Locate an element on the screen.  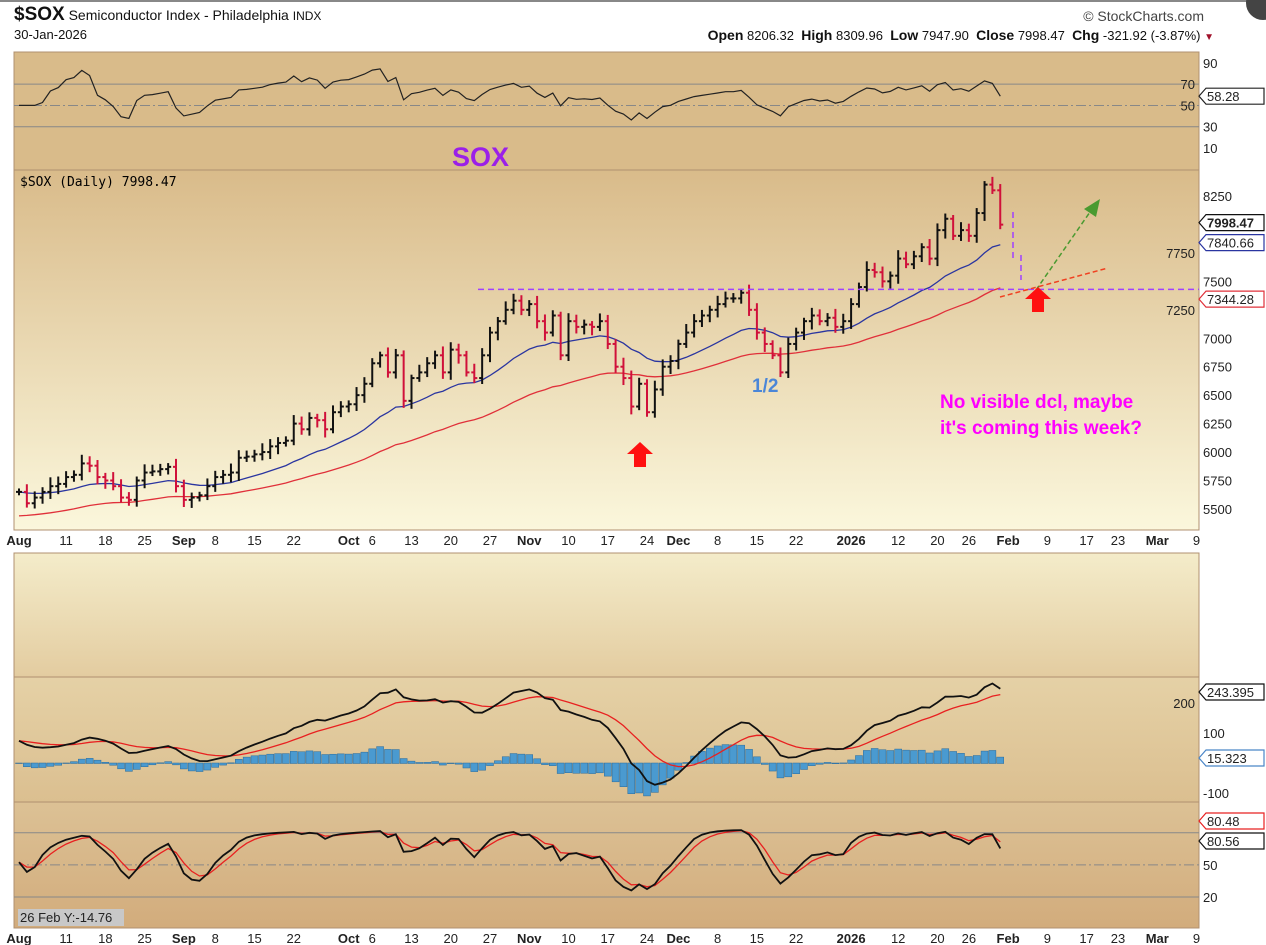
chart-date: 30-Jan-2026 is located at coordinates (50, 34).